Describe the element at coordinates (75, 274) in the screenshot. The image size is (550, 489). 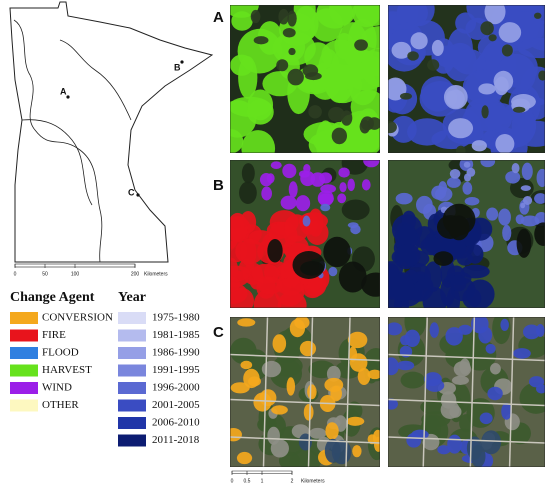
I see `scale-label: 100` at that location.